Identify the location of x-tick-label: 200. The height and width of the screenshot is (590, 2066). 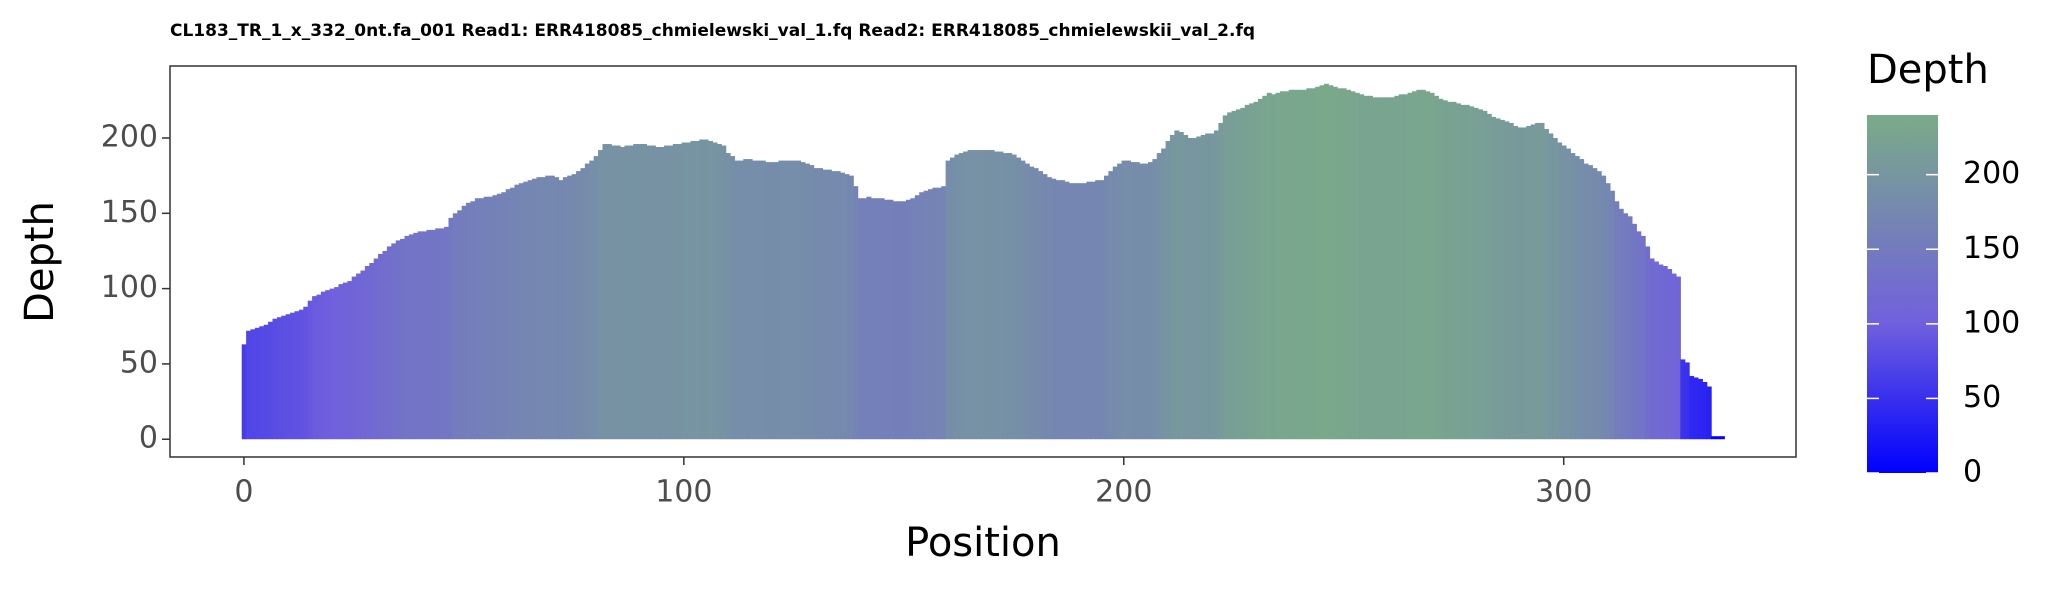
(1123, 492).